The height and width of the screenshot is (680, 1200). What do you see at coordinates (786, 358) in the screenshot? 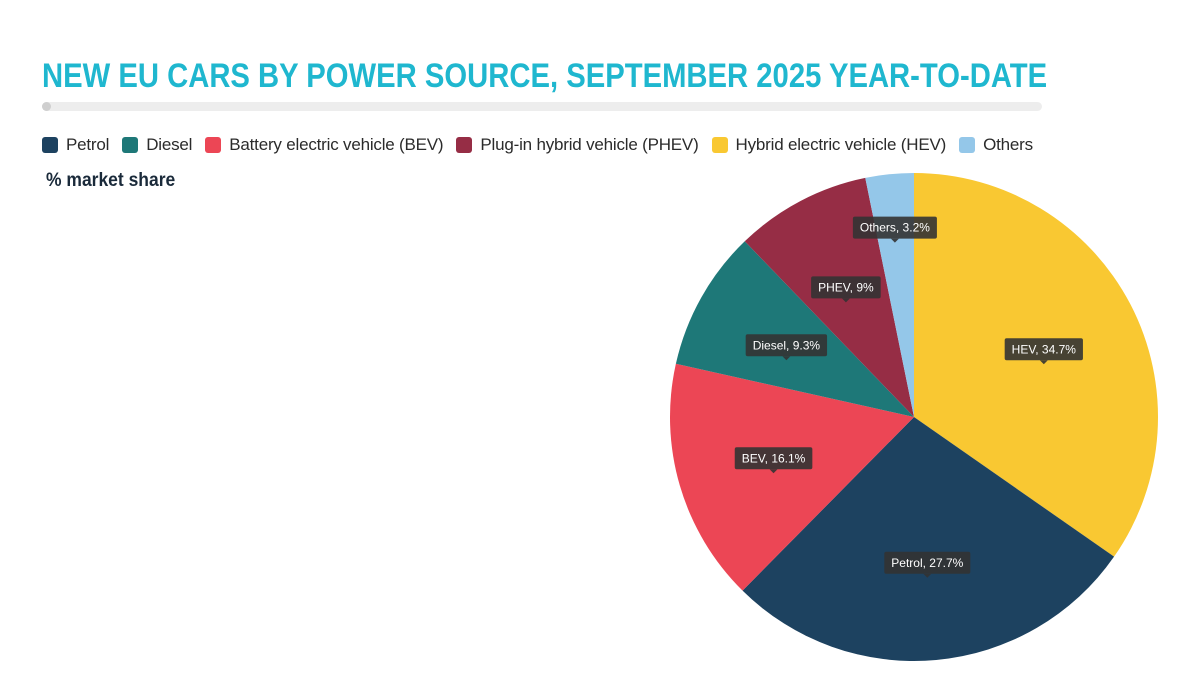
I see `data-label-pointer-diesel` at bounding box center [786, 358].